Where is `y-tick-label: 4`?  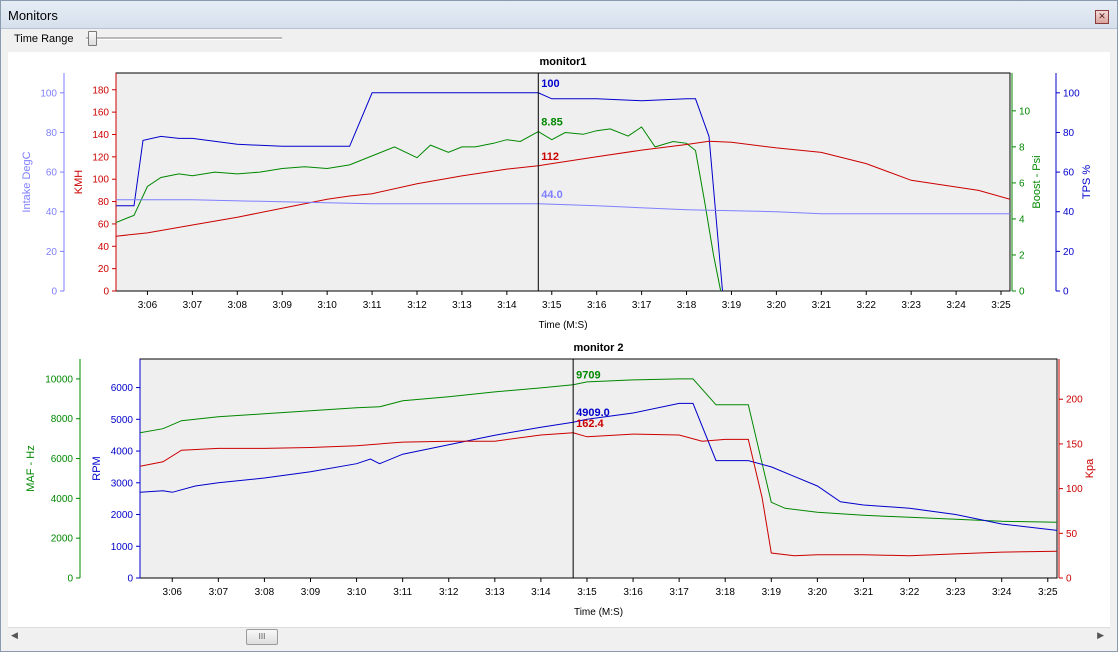
y-tick-label: 4 is located at coordinates (1022, 219).